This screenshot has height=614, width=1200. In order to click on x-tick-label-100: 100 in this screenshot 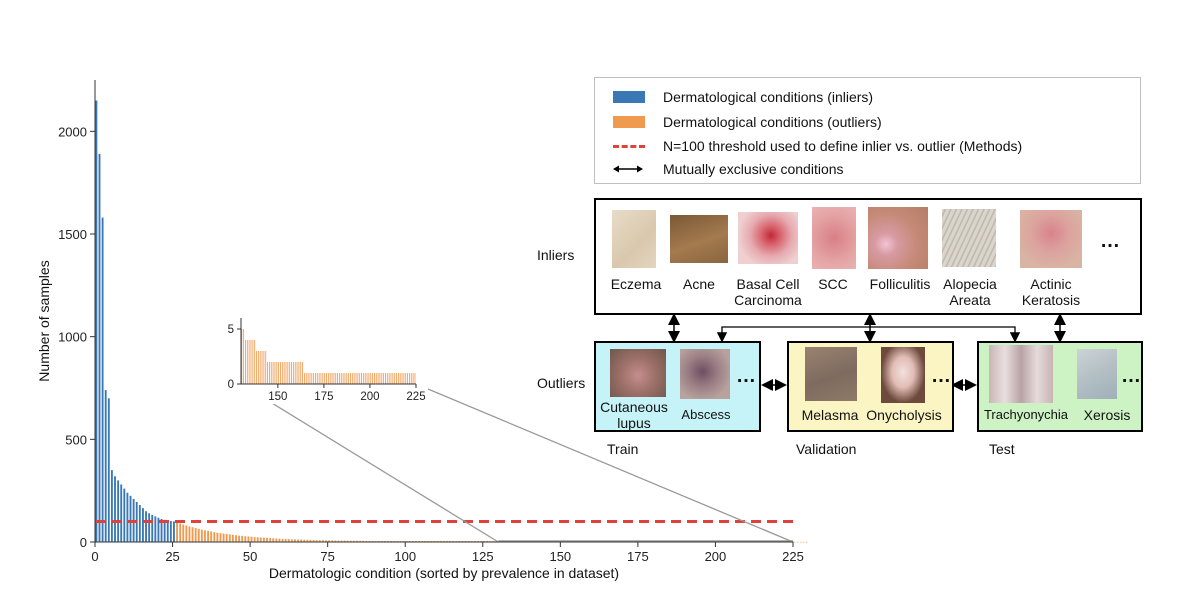, I will do `click(405, 556)`.